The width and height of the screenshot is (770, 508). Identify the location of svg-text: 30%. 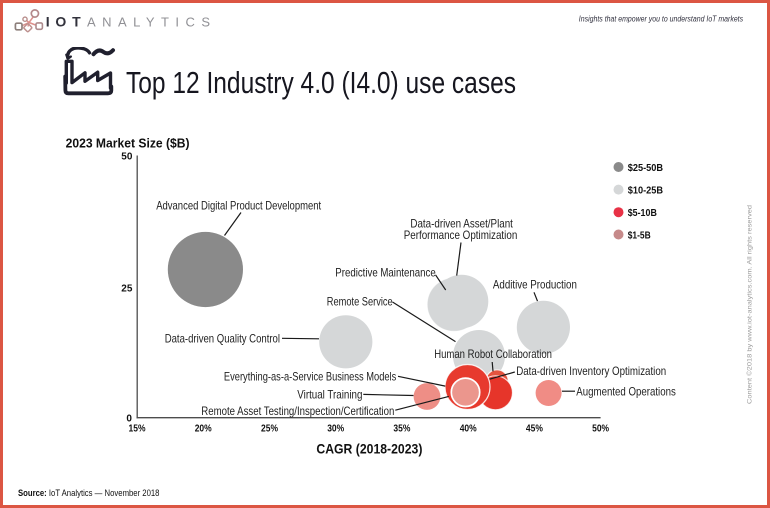
(335, 428).